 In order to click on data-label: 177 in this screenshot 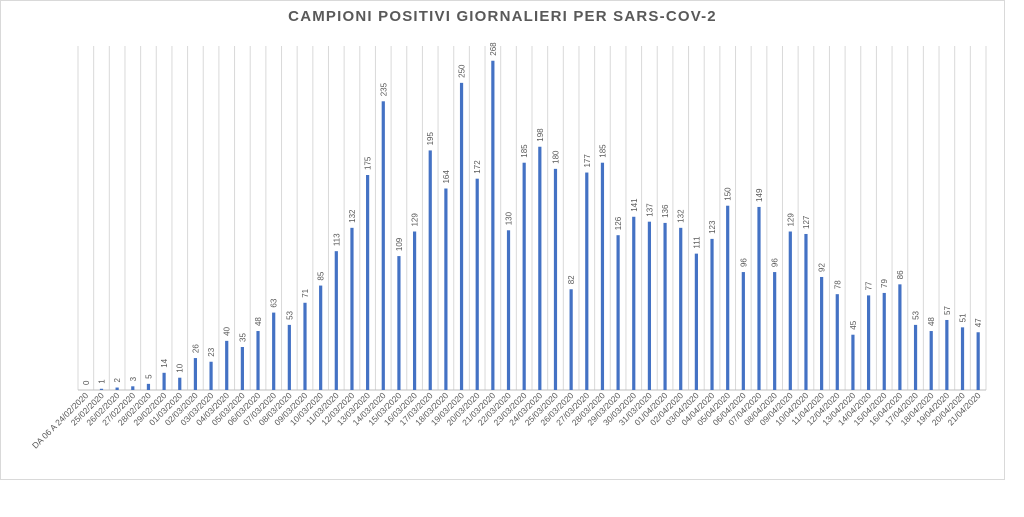, I will do `click(587, 161)`.